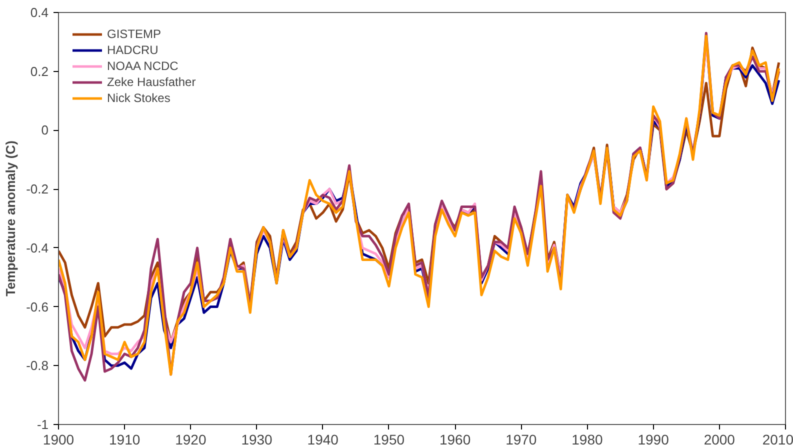 This screenshot has width=793, height=447. I want to click on x-tick-label: 1950, so click(389, 439).